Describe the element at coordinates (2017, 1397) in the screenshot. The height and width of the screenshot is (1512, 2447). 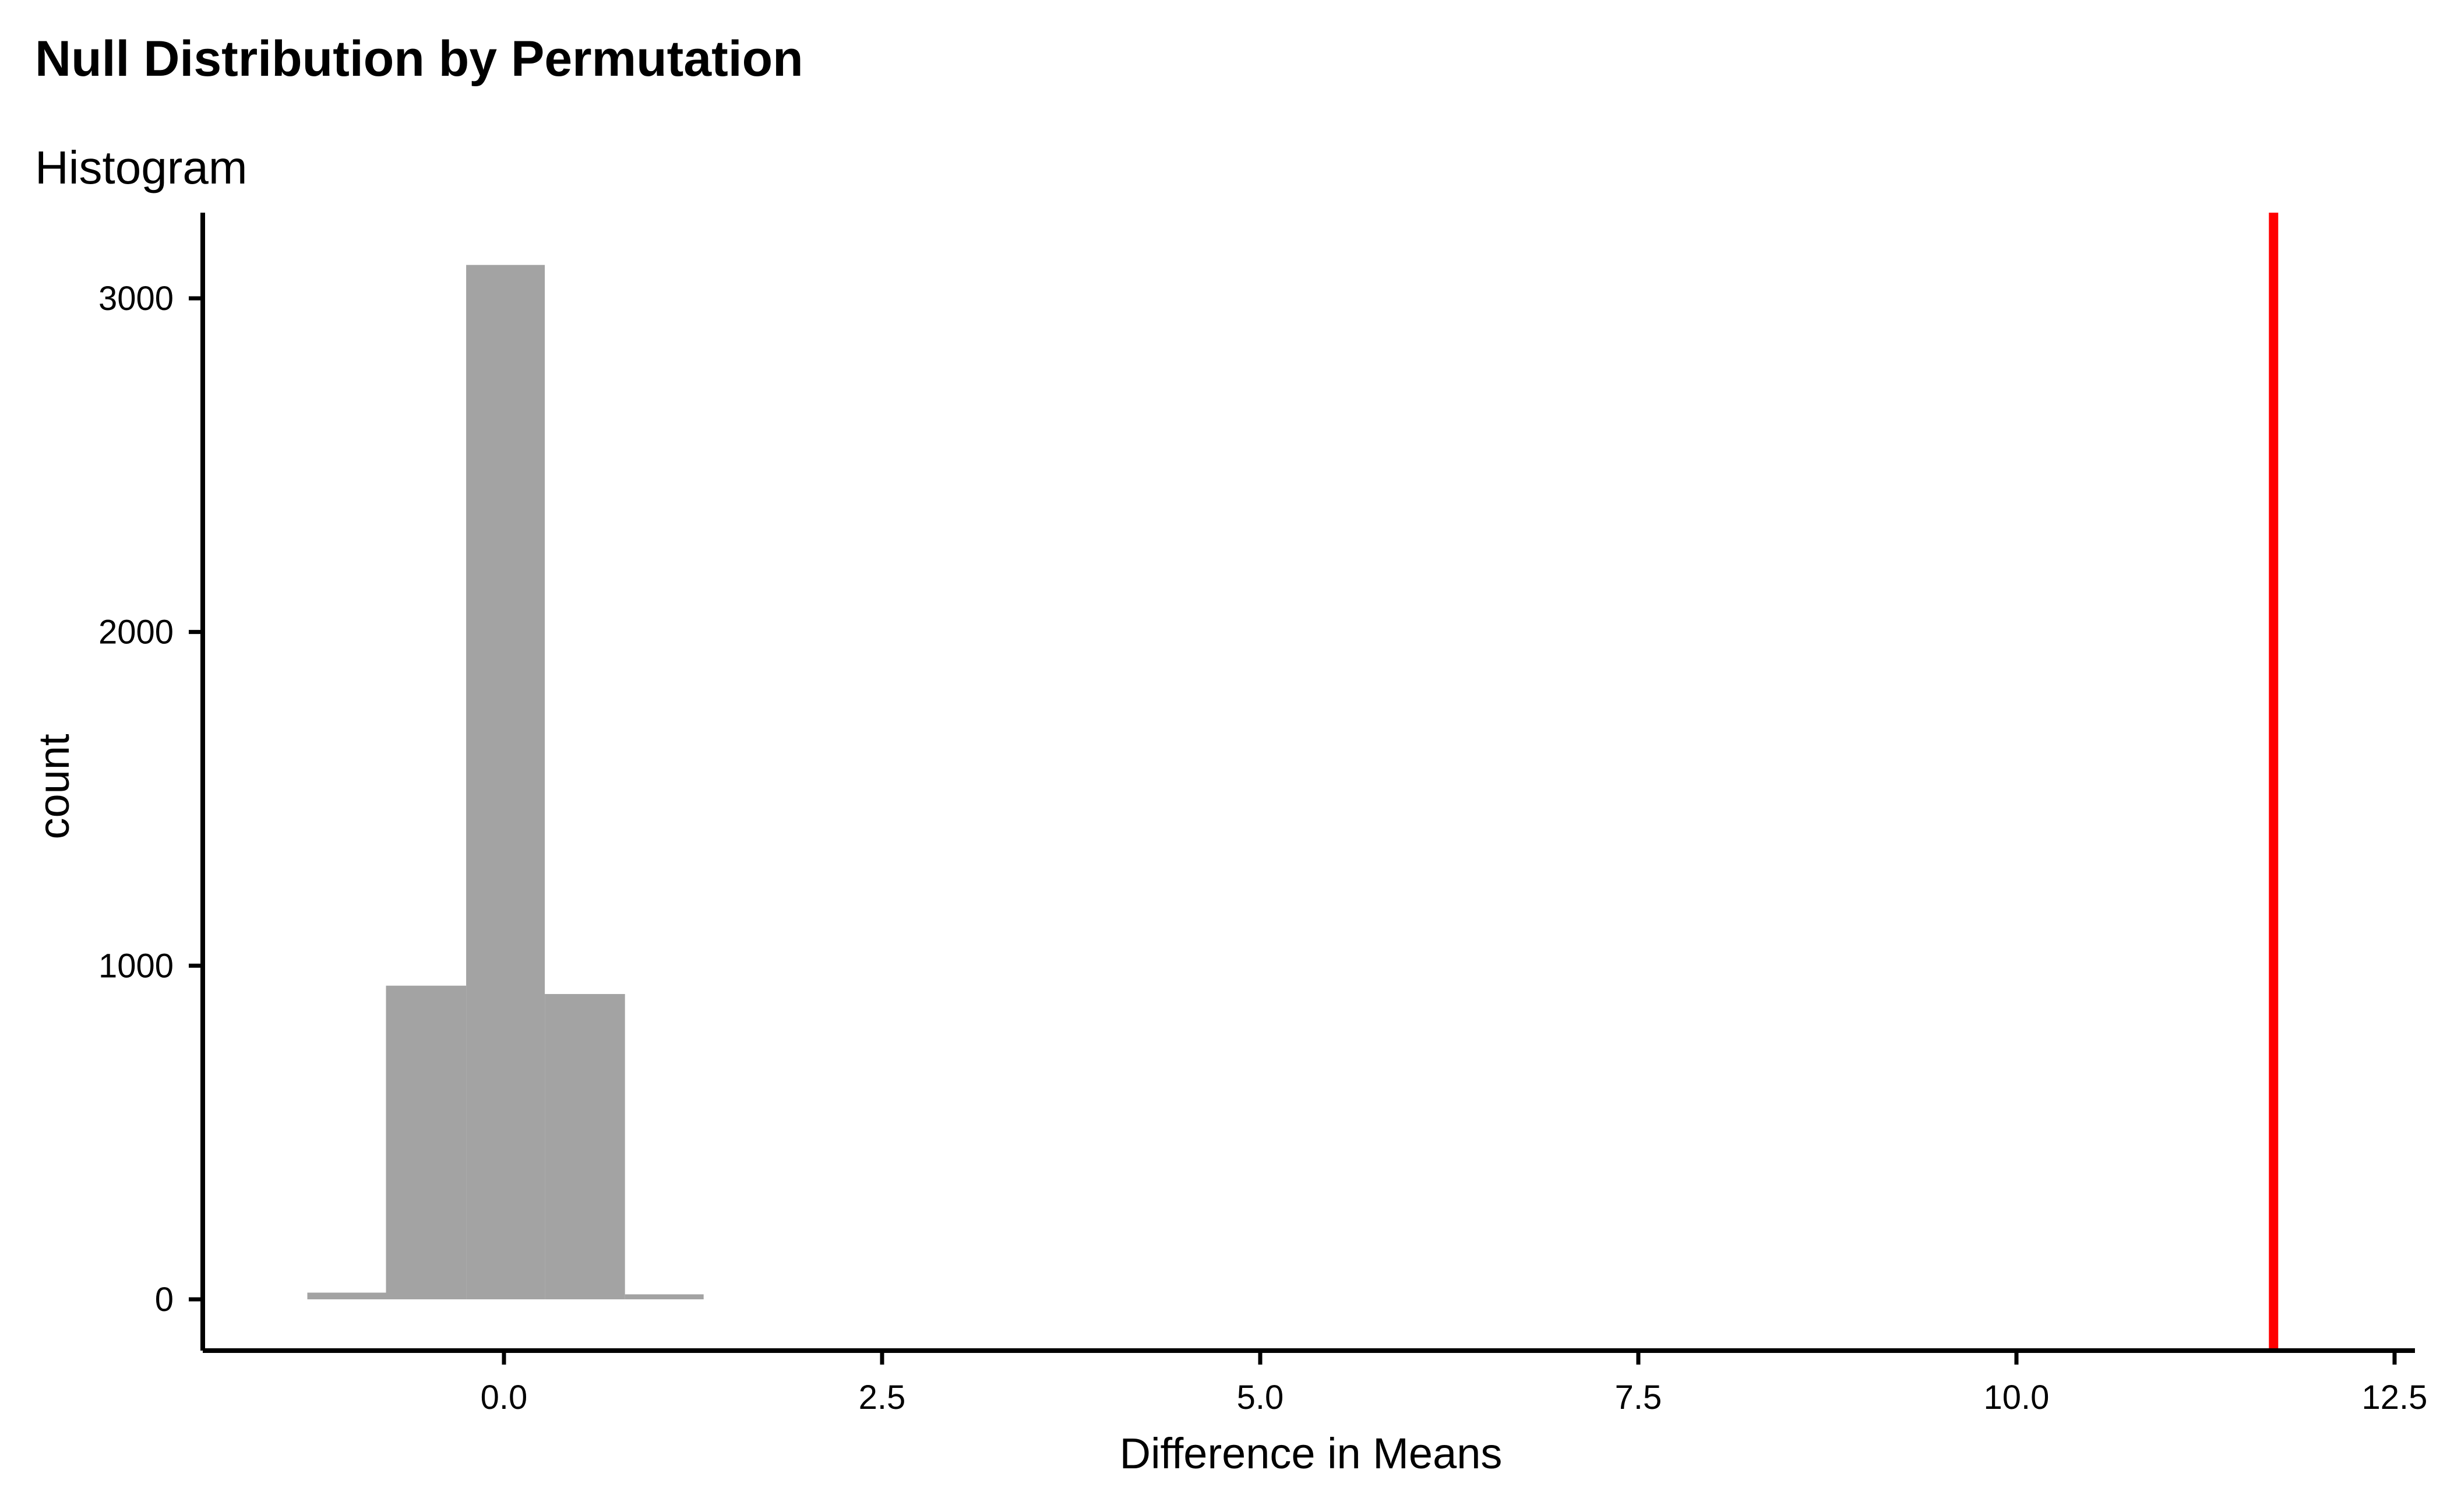
I see `x-tick-label: 10.0` at that location.